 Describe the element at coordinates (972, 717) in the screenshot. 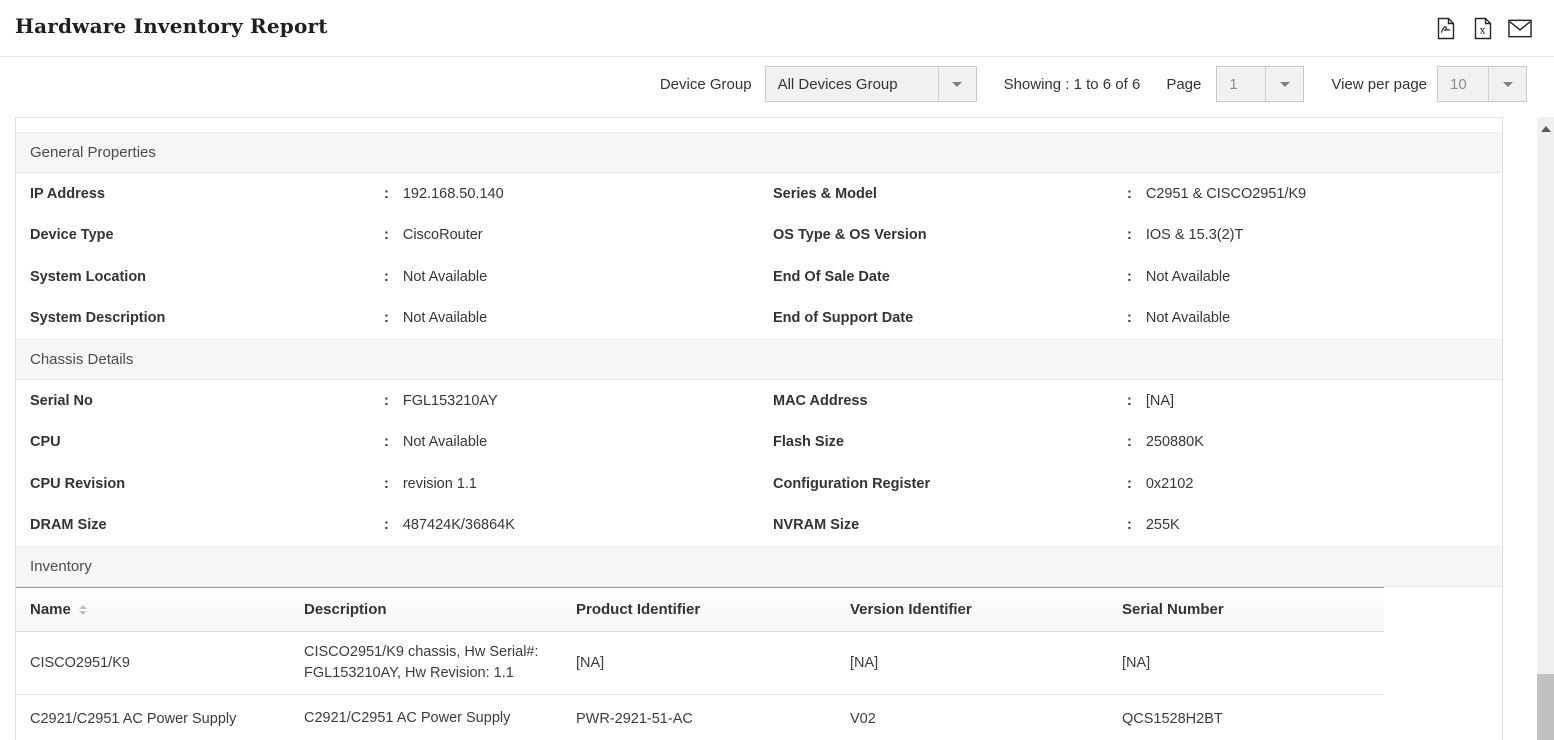

I see `cell-version-identifier: V02` at that location.